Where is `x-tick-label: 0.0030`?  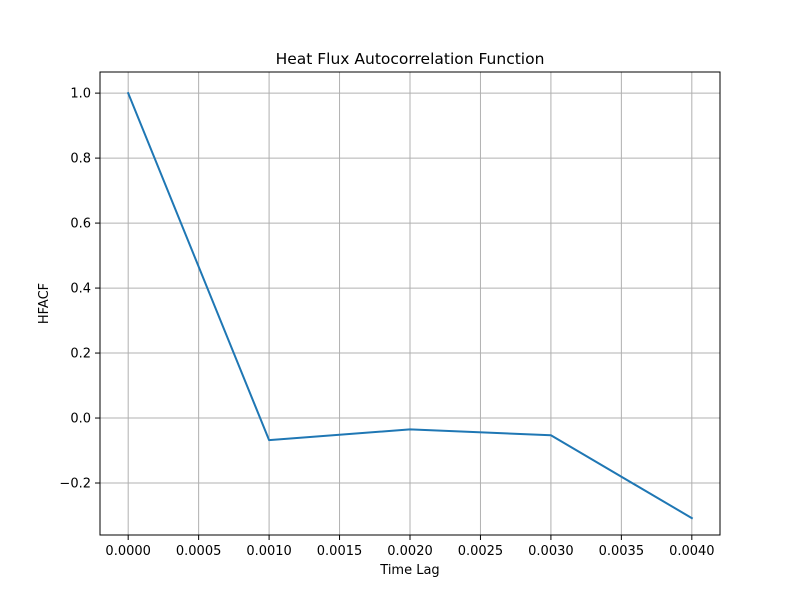
x-tick-label: 0.0030 is located at coordinates (551, 551).